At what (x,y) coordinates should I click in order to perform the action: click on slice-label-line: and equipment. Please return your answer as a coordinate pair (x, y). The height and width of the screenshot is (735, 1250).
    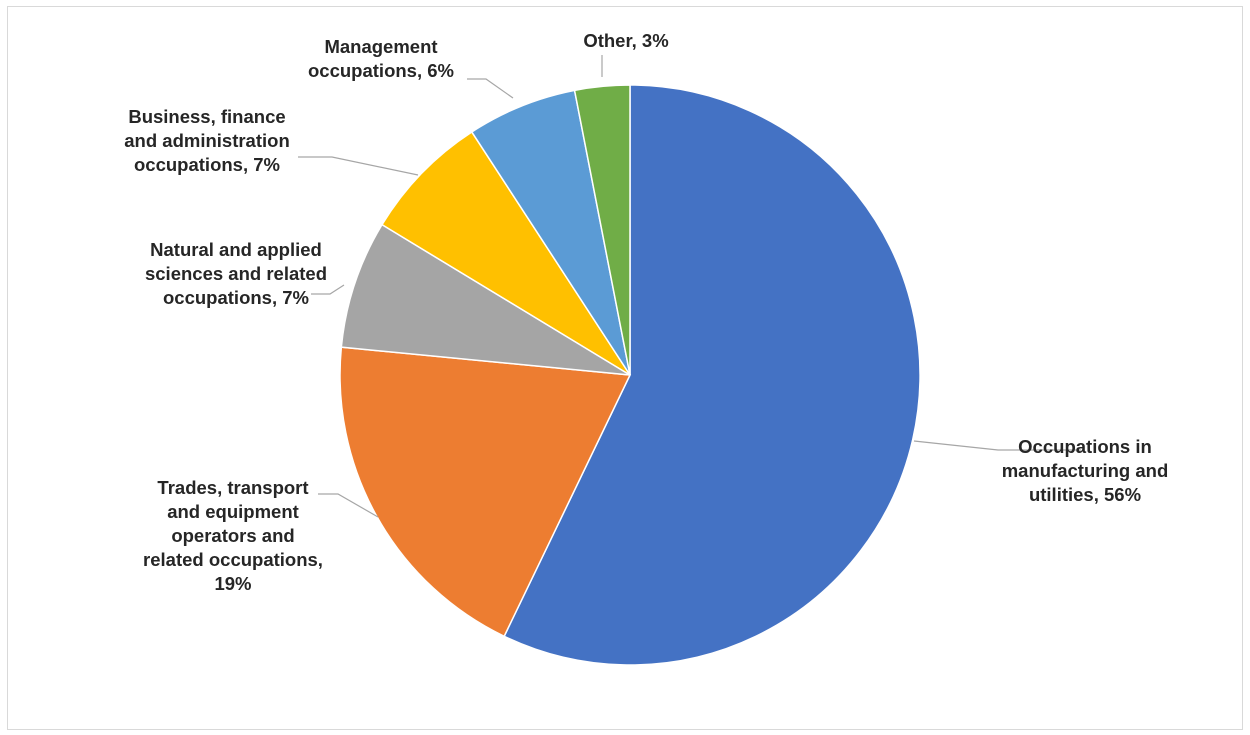
    Looking at the image, I should click on (233, 511).